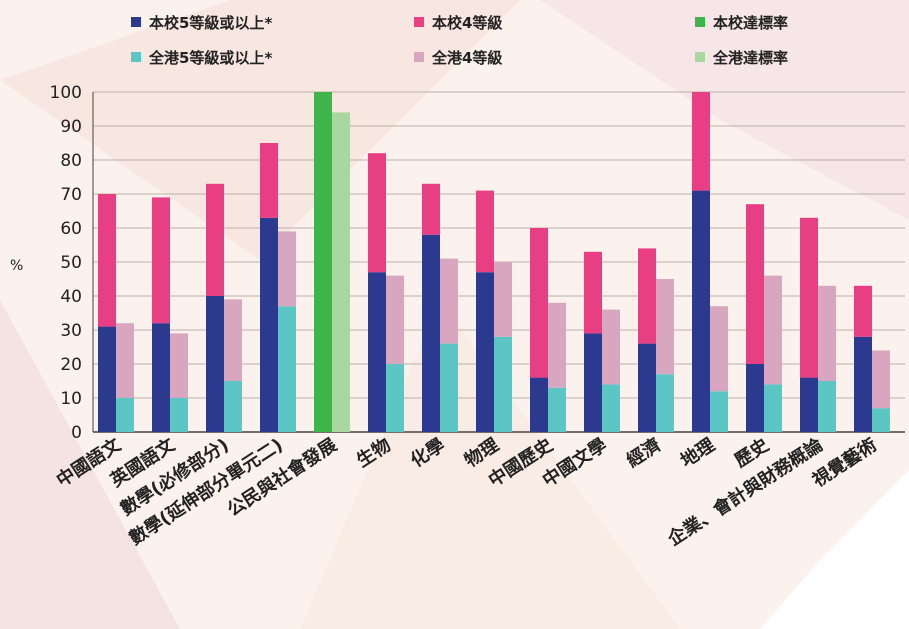 Image resolution: width=909 pixels, height=629 pixels. I want to click on y-tick-label: 20, so click(71, 365).